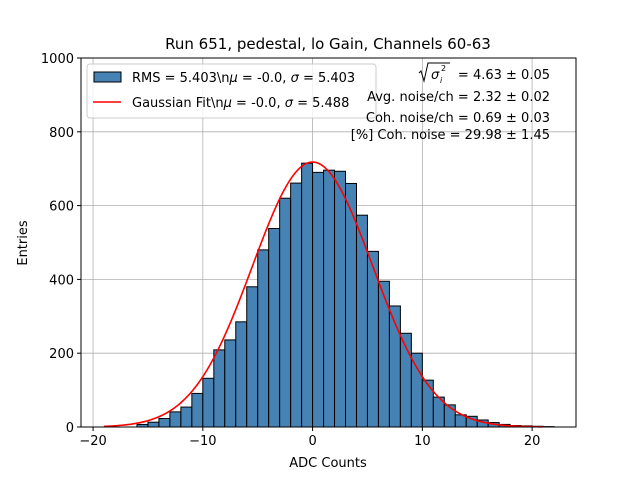 The height and width of the screenshot is (484, 640). Describe the element at coordinates (328, 463) in the screenshot. I see `x-axis-label: ADC Counts` at that location.